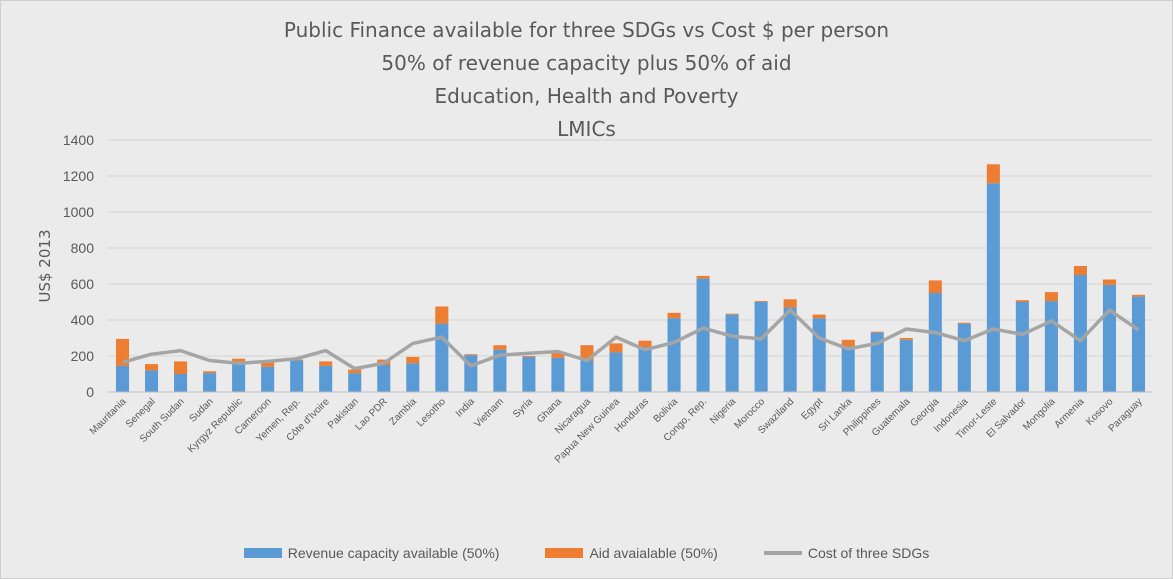  I want to click on y-tick-label-800: 800, so click(83, 248).